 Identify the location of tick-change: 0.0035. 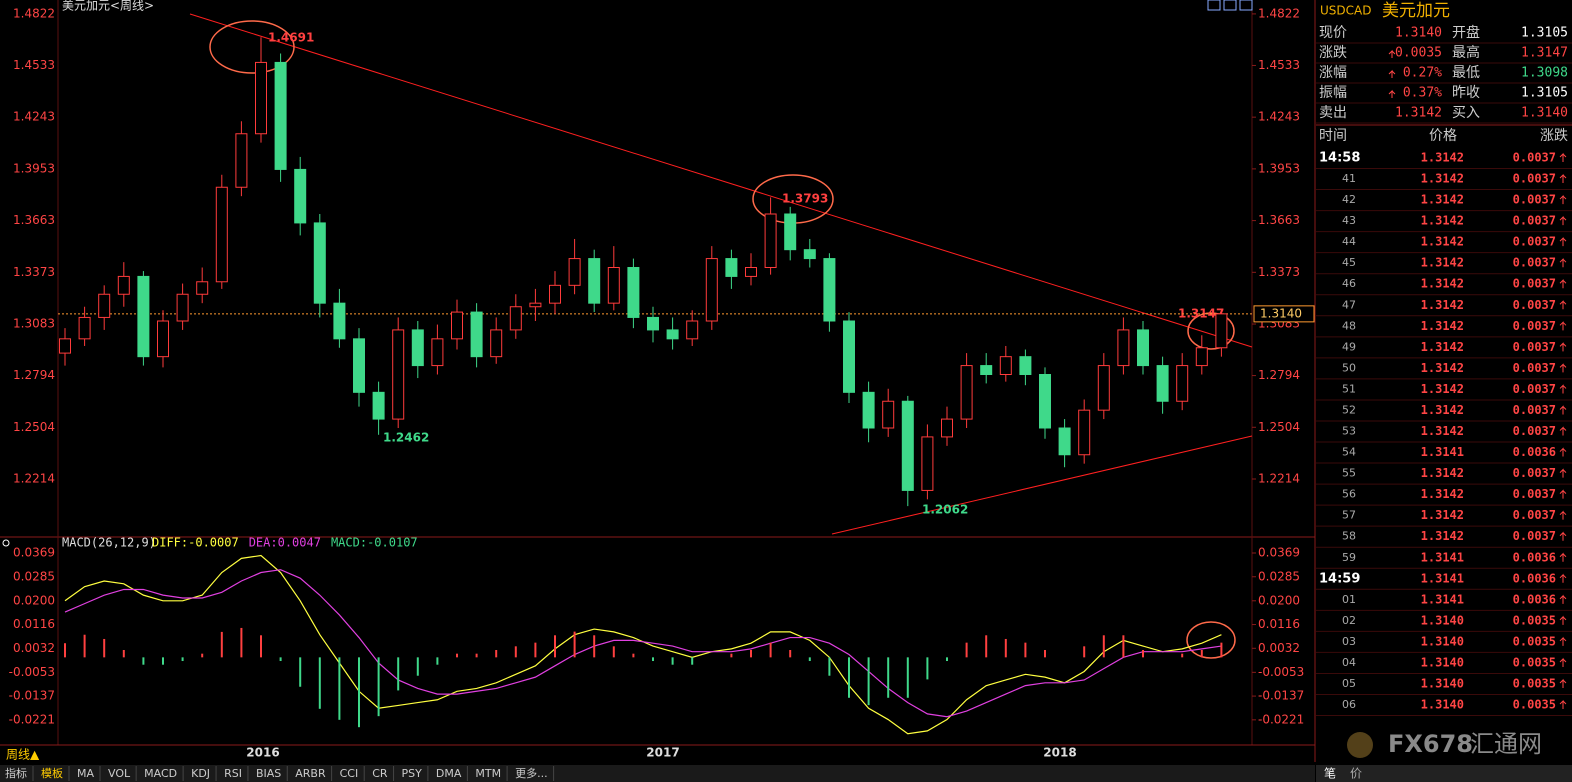
(1534, 684).